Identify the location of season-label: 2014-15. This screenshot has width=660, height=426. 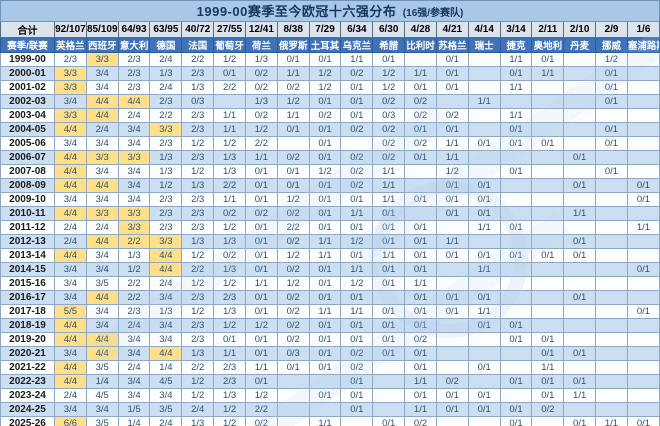
(27, 269).